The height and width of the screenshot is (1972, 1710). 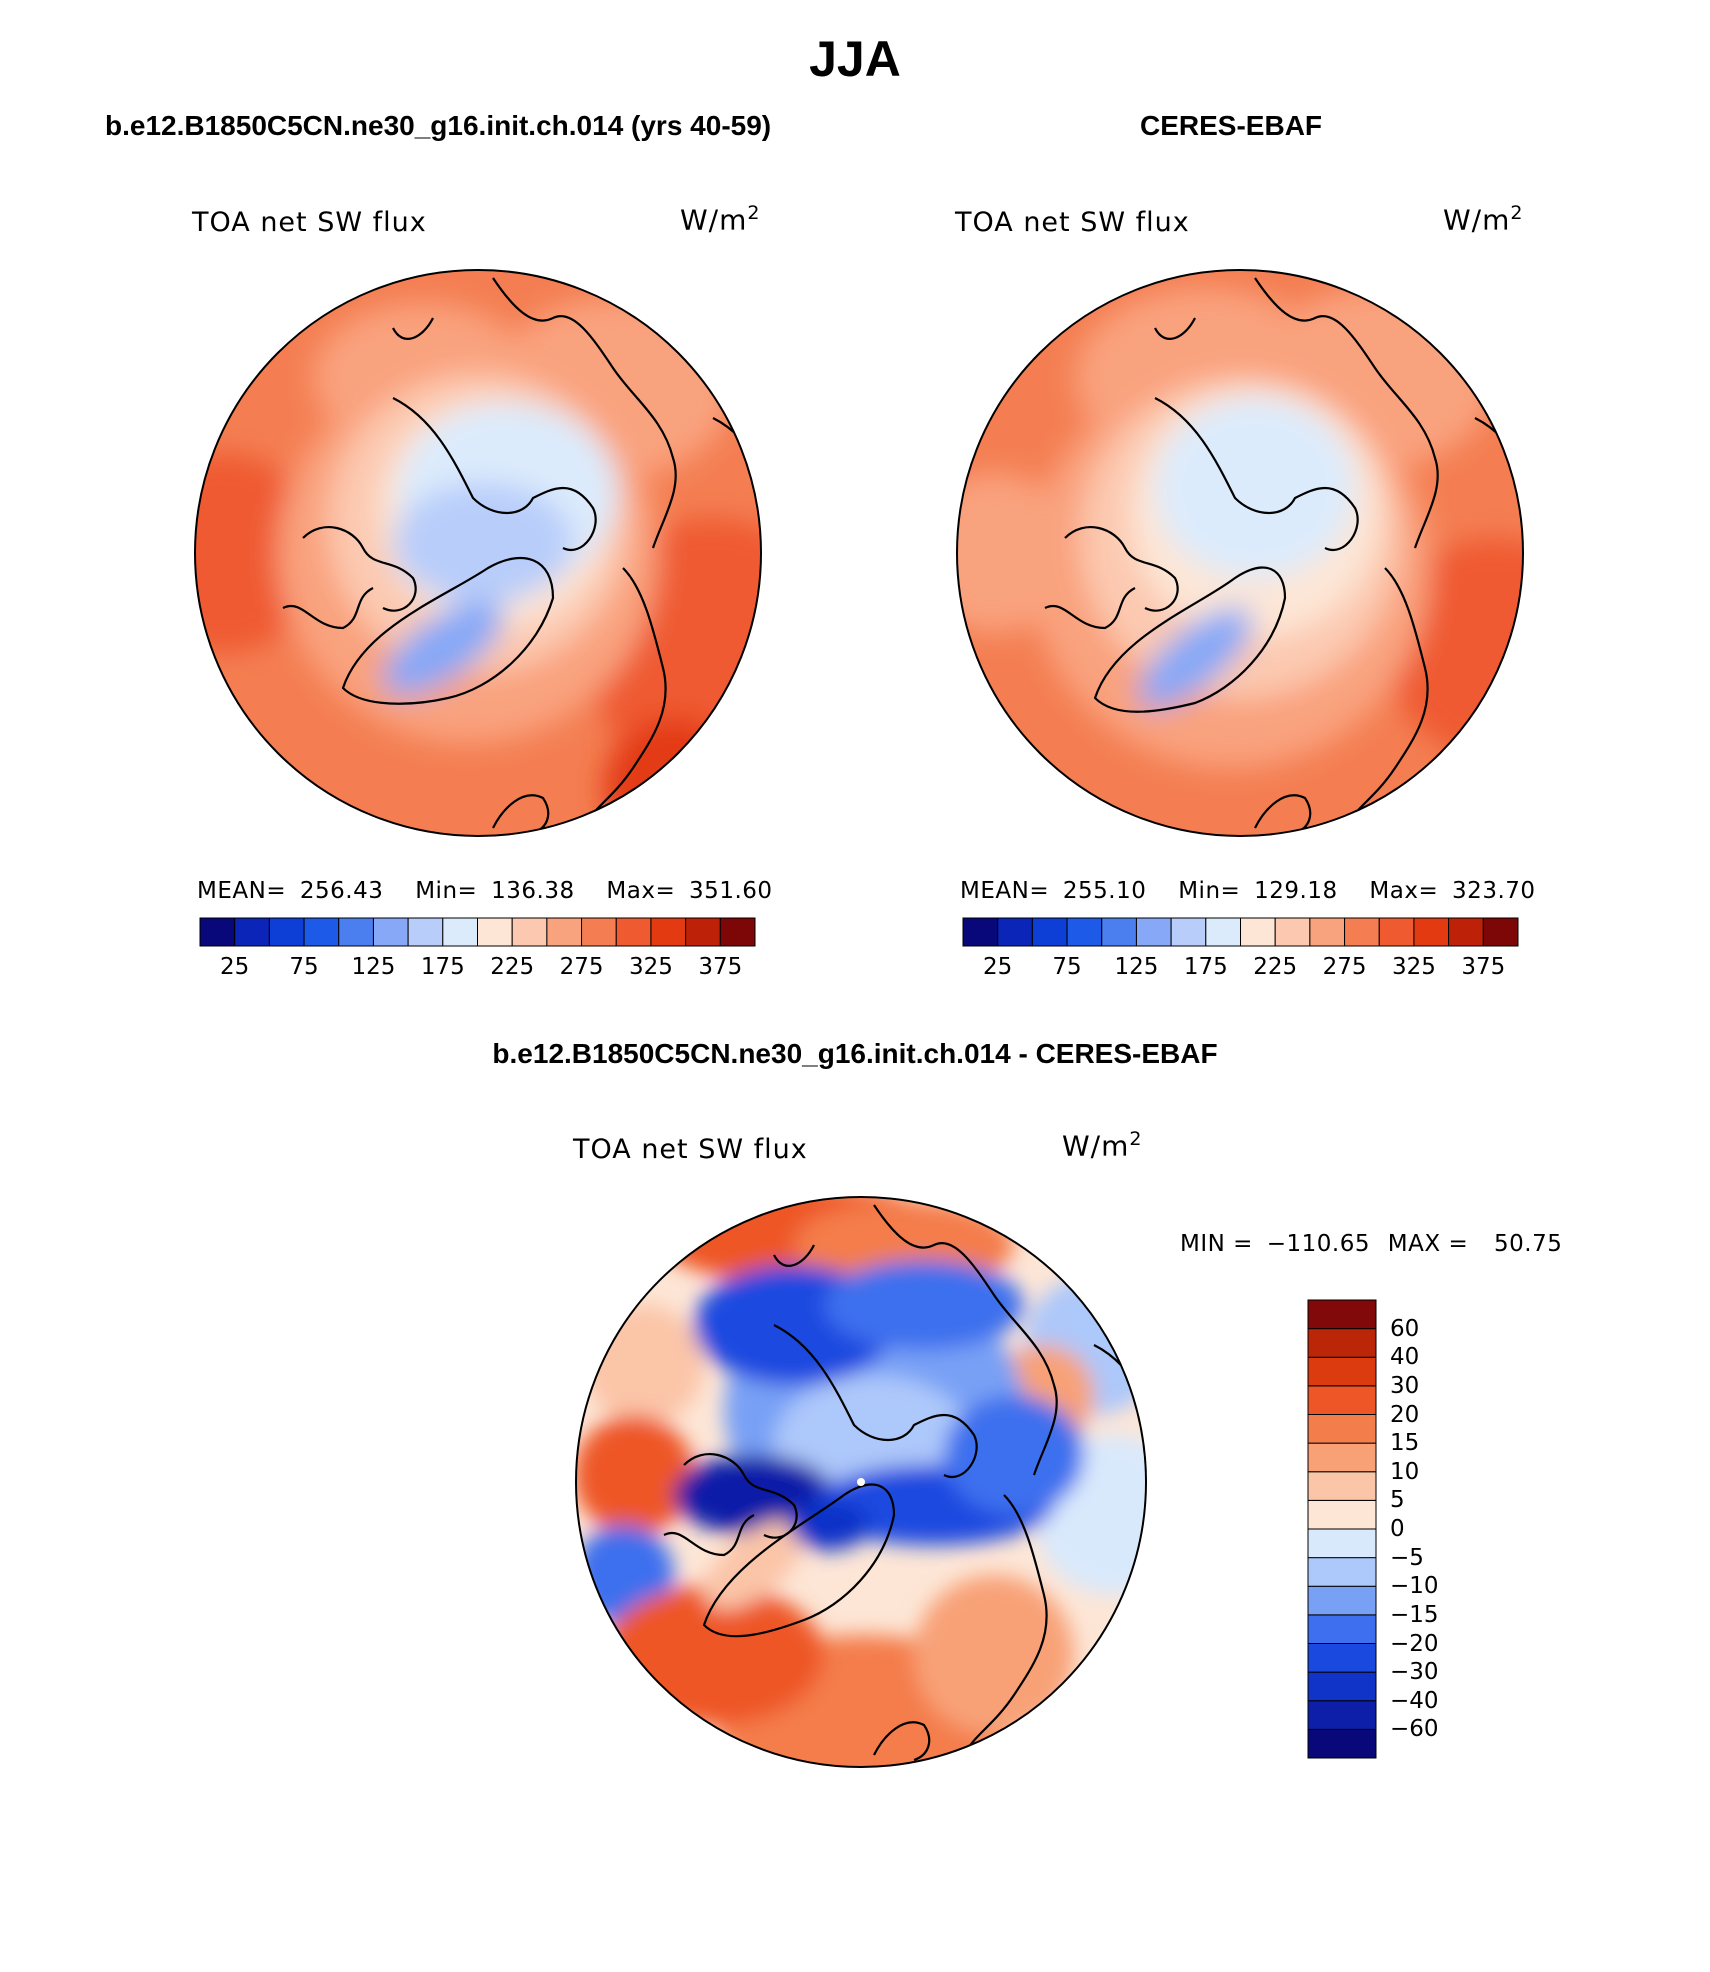 I want to click on panel3-colorbar-tick-label: 30, so click(x=1405, y=1385).